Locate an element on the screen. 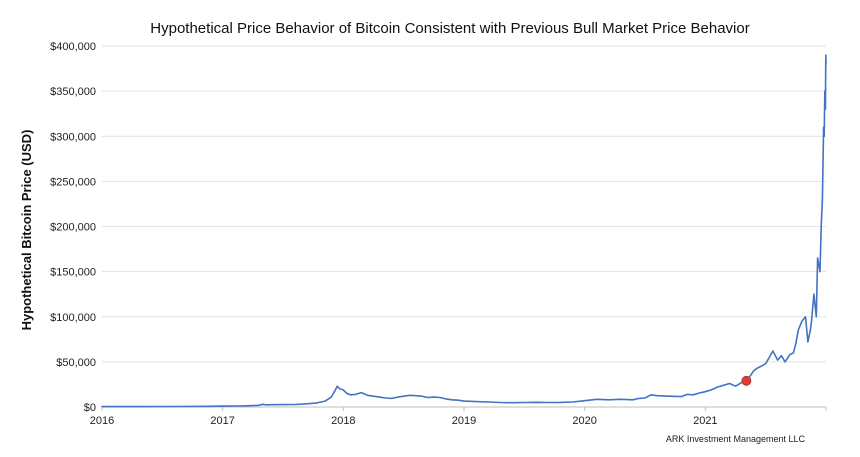 Image resolution: width=860 pixels, height=457 pixels. y-tick-label: $400,000 is located at coordinates (73, 47).